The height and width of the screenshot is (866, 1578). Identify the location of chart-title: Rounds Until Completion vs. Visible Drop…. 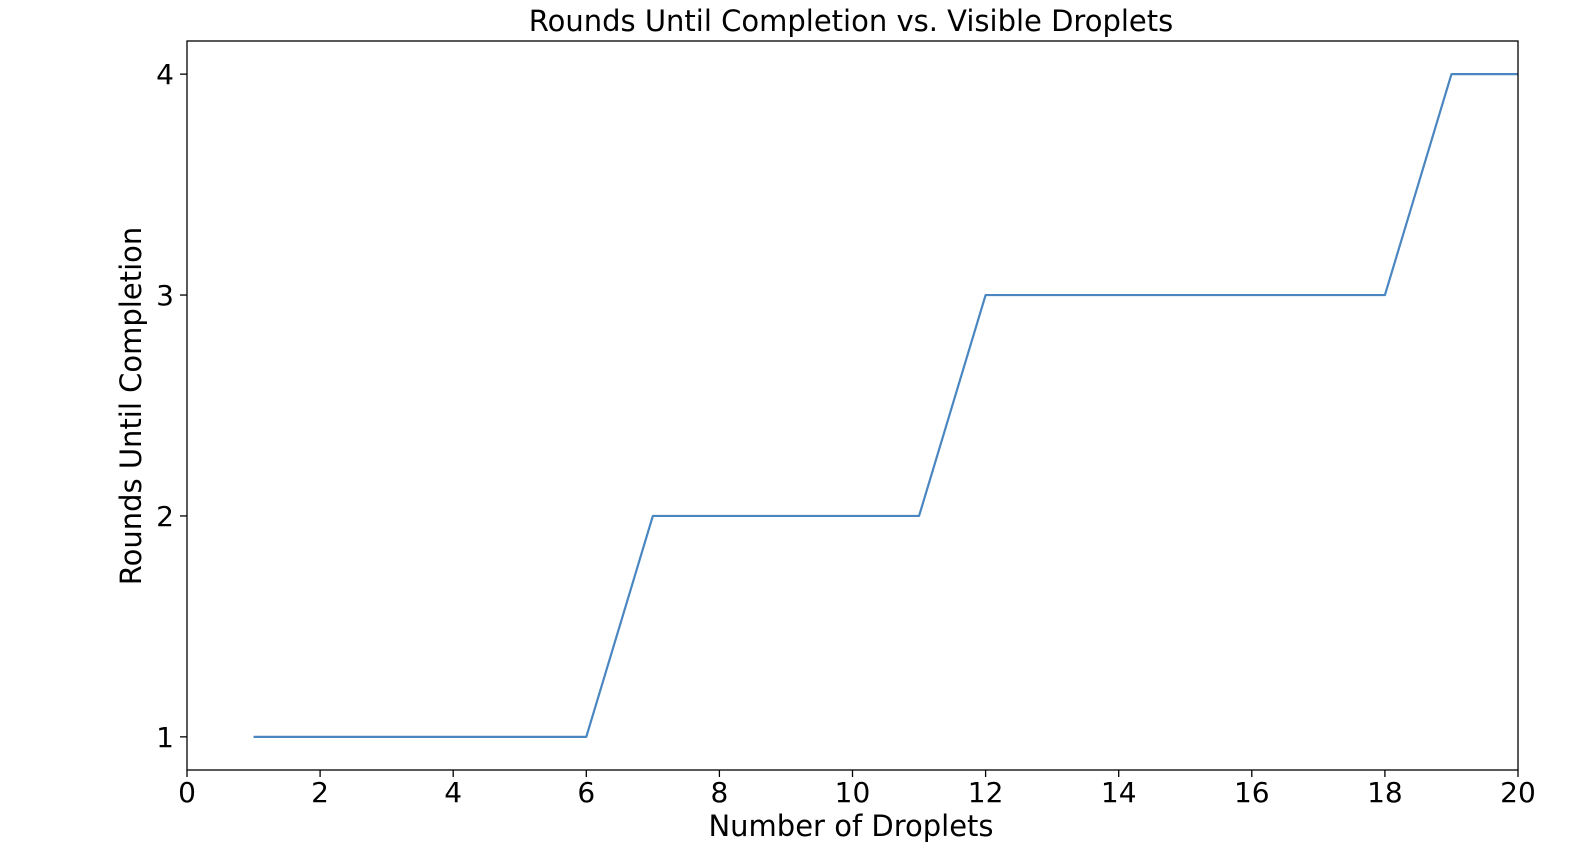
(851, 21).